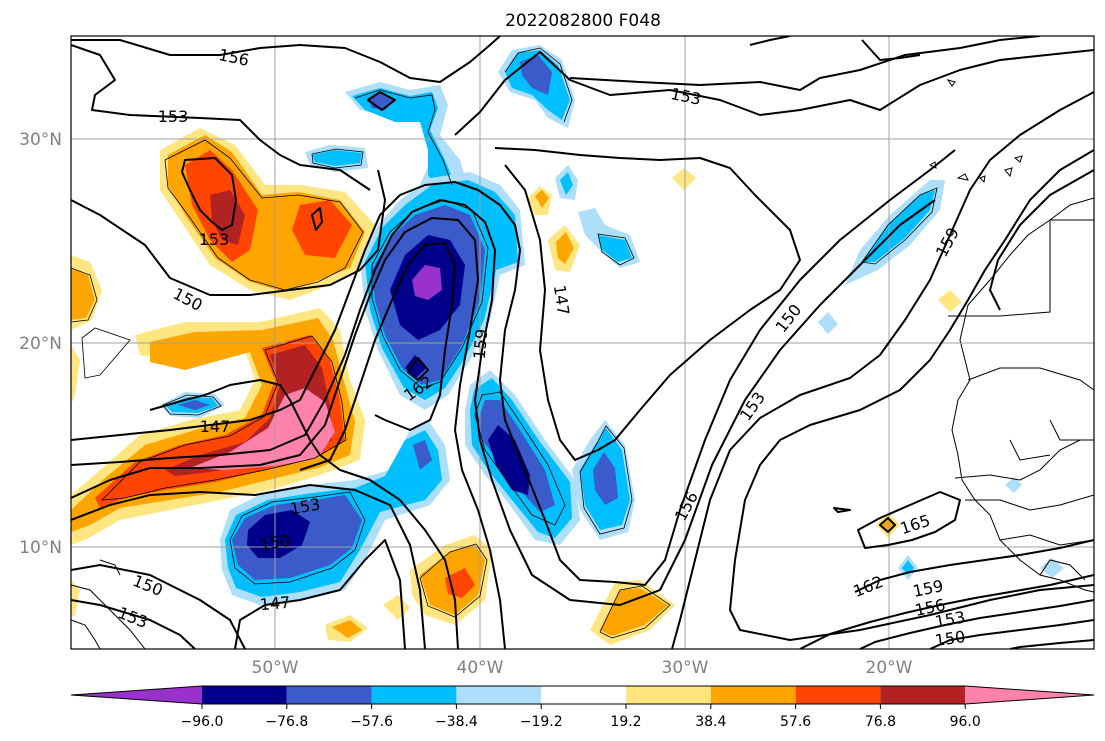 The height and width of the screenshot is (741, 1105). Describe the element at coordinates (275, 668) in the screenshot. I see `longitude-label: 50°W` at that location.